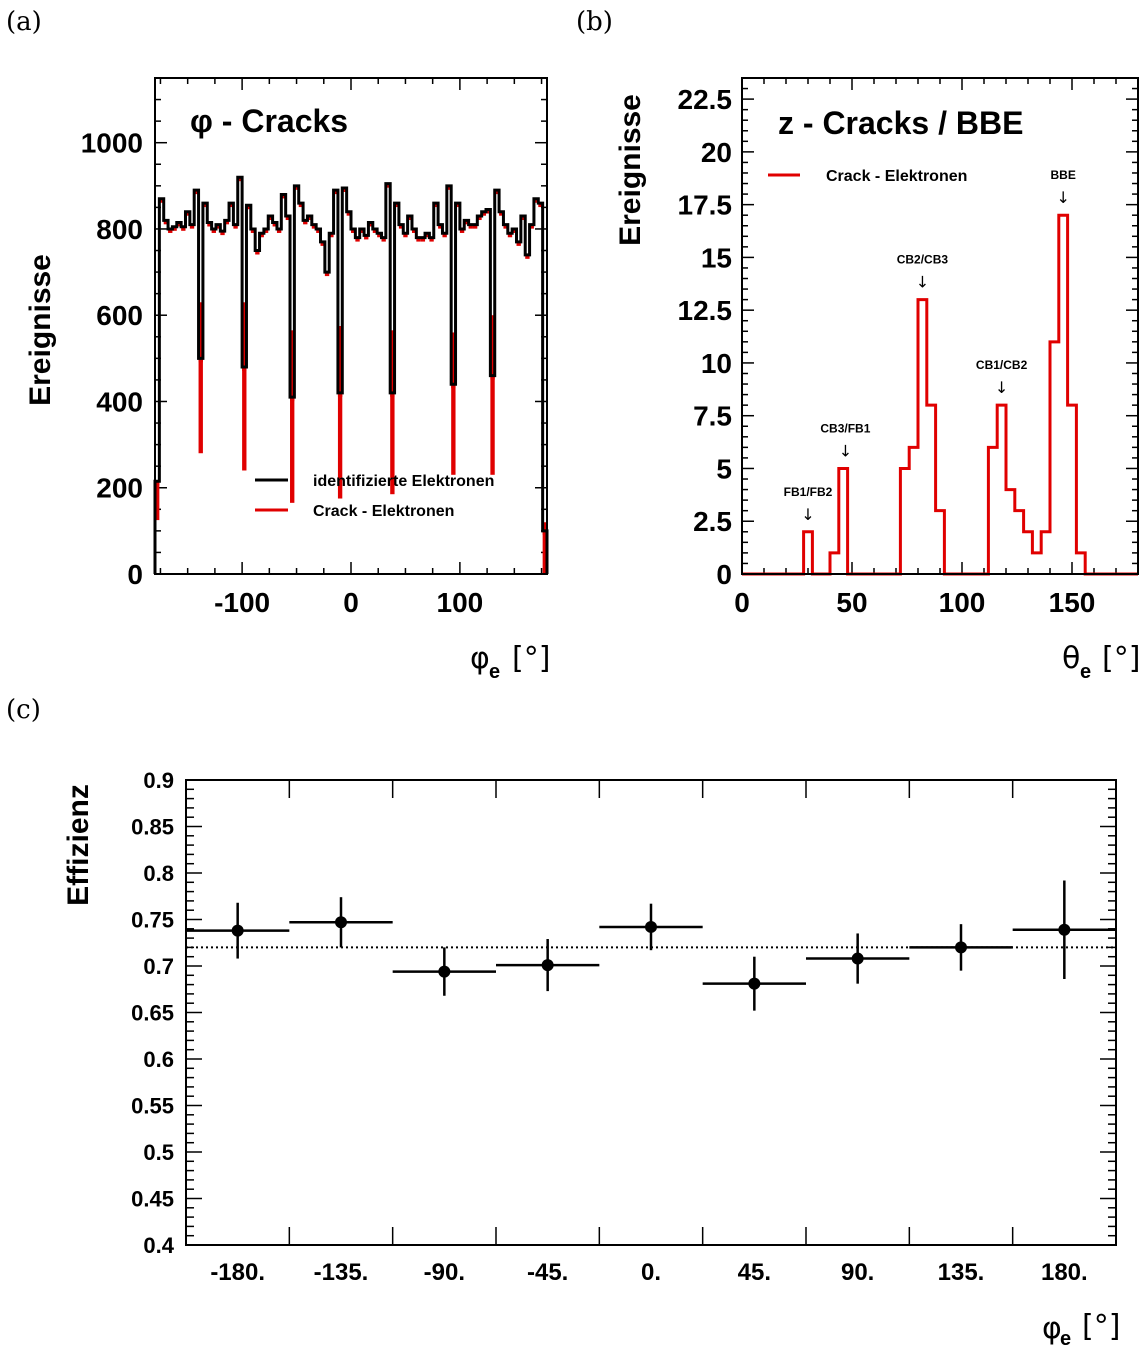 Image resolution: width=1145 pixels, height=1347 pixels. I want to click on x-tick-label: 50, so click(851, 602).